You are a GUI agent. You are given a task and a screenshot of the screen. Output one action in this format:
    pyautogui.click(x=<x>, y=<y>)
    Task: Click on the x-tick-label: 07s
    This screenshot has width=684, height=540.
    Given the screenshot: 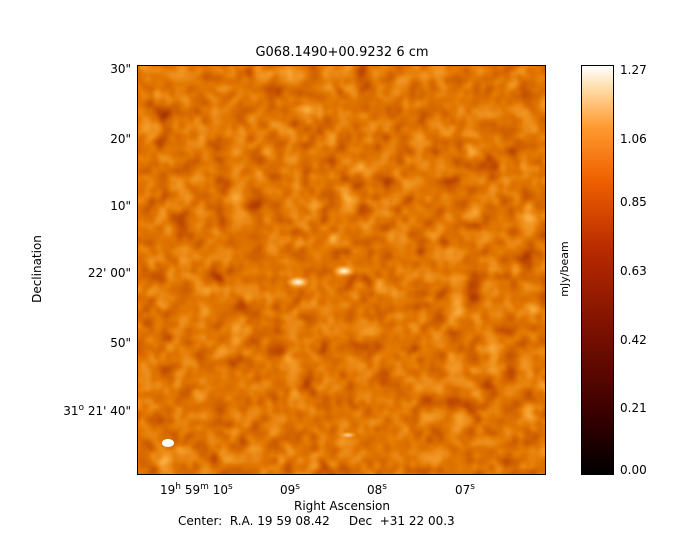 What is the action you would take?
    pyautogui.click(x=465, y=490)
    